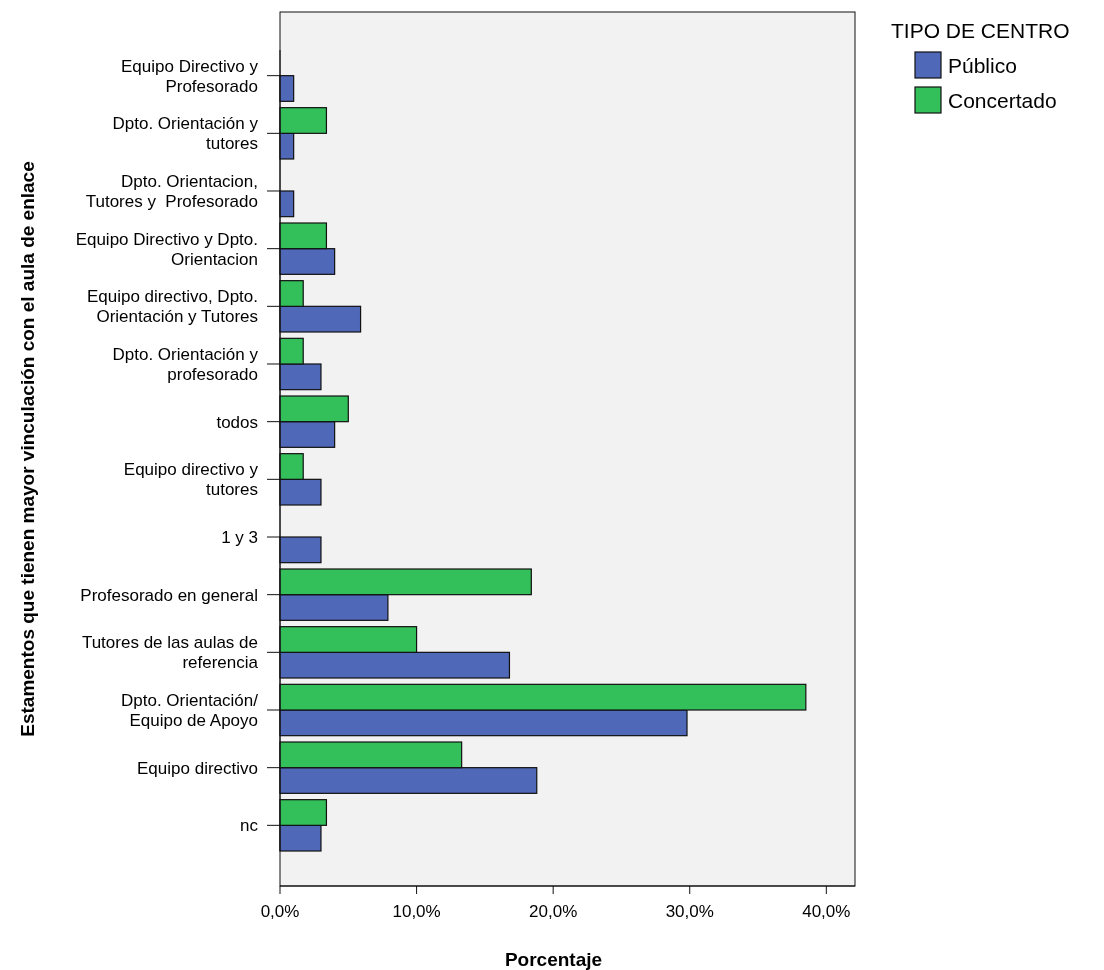  What do you see at coordinates (553, 959) in the screenshot?
I see `x-axis-title: Porcentaje` at bounding box center [553, 959].